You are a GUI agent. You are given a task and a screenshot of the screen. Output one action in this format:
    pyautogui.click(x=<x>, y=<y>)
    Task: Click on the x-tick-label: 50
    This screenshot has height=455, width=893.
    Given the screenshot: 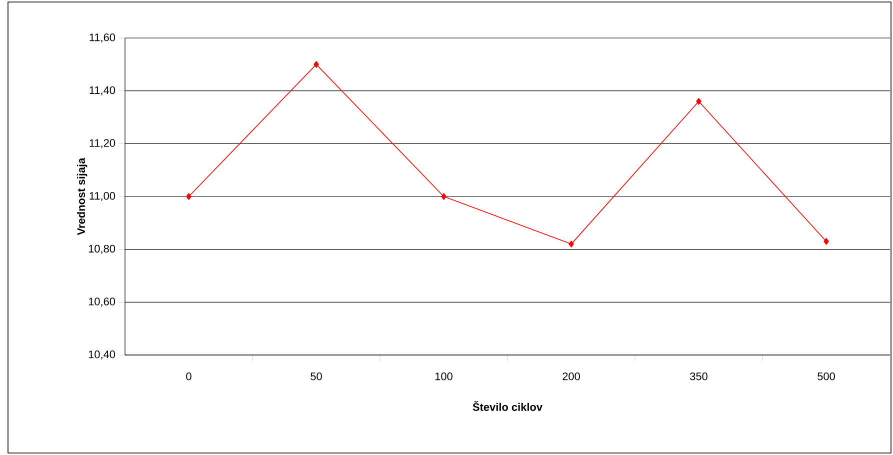 What is the action you would take?
    pyautogui.click(x=316, y=376)
    